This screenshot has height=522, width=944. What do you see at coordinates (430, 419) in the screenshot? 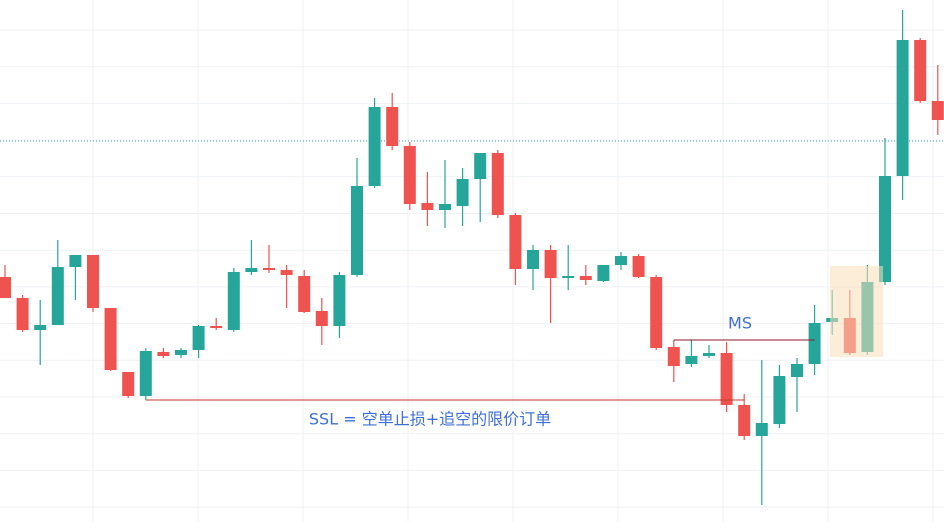
I see `annotation-label: SSL = 空单止损+追空的限价订单` at bounding box center [430, 419].